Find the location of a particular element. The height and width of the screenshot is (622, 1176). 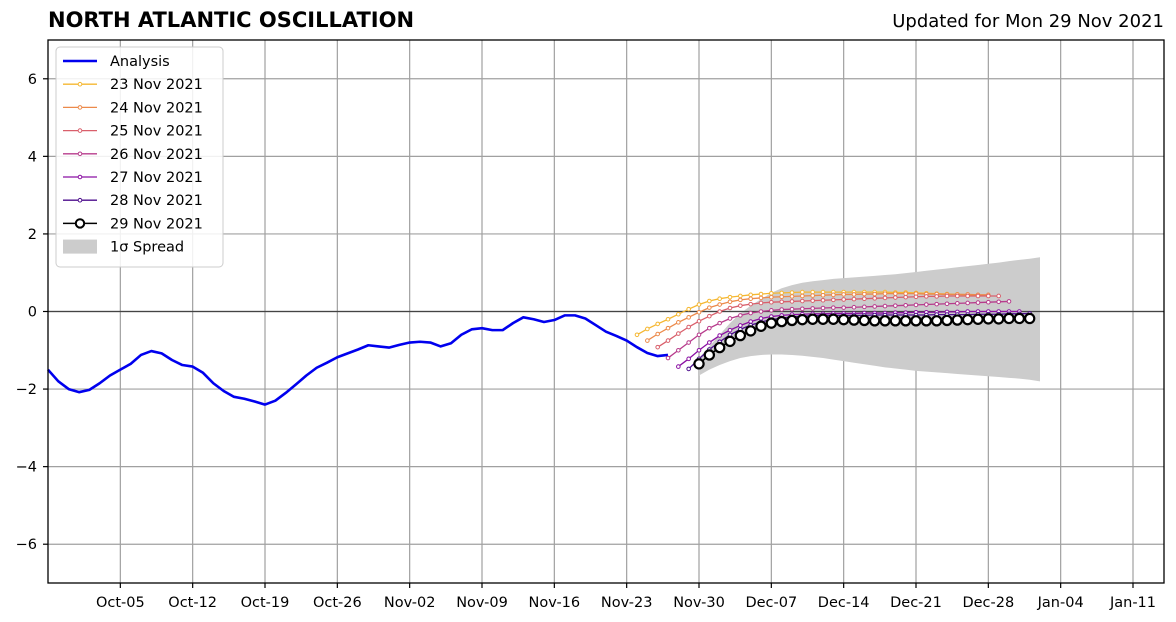

x-tick-label: Dec-07 is located at coordinates (771, 603).